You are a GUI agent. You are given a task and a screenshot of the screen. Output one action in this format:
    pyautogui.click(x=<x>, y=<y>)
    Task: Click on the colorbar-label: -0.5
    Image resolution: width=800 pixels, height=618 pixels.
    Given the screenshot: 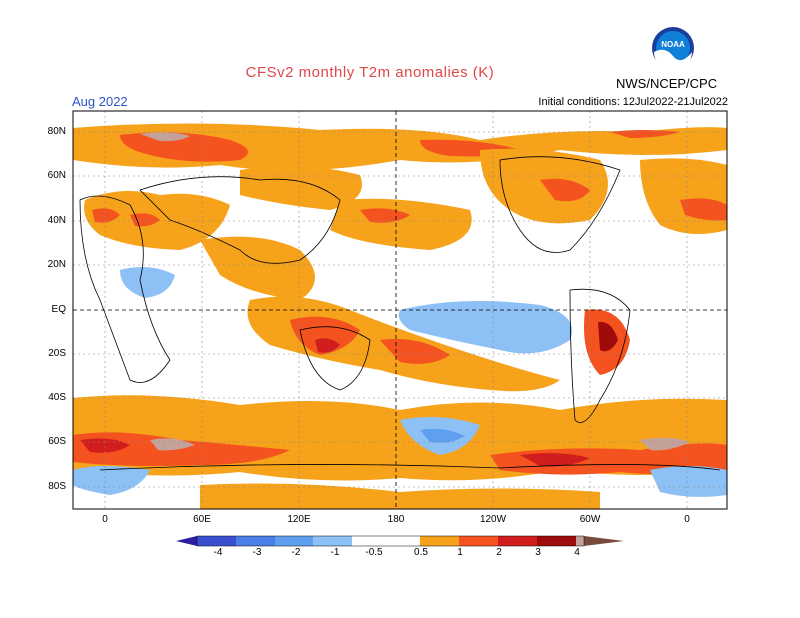 What is the action you would take?
    pyautogui.click(x=374, y=552)
    